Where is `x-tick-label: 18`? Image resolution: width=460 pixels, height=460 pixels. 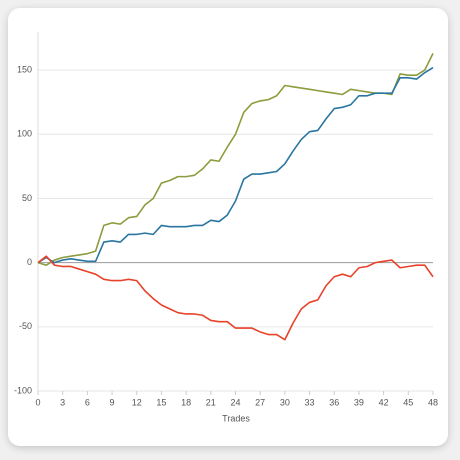 x-tick-label: 18 is located at coordinates (186, 402).